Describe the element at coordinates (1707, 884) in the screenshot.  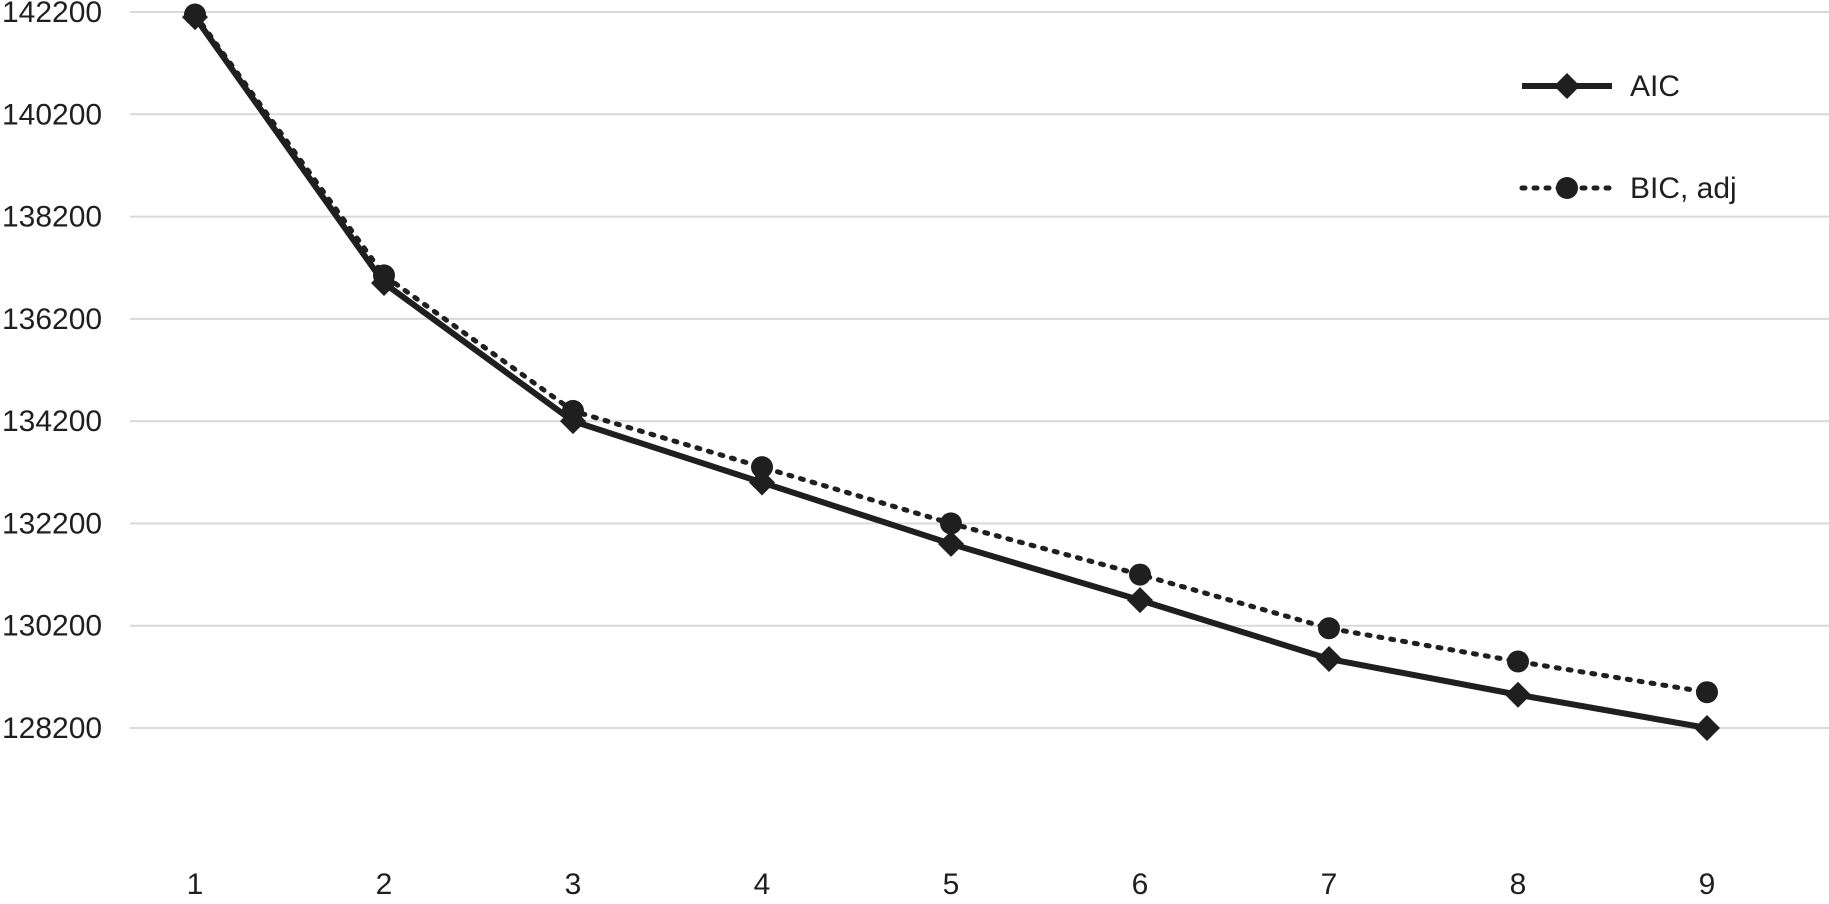
I see `x-tick-label: 9` at that location.